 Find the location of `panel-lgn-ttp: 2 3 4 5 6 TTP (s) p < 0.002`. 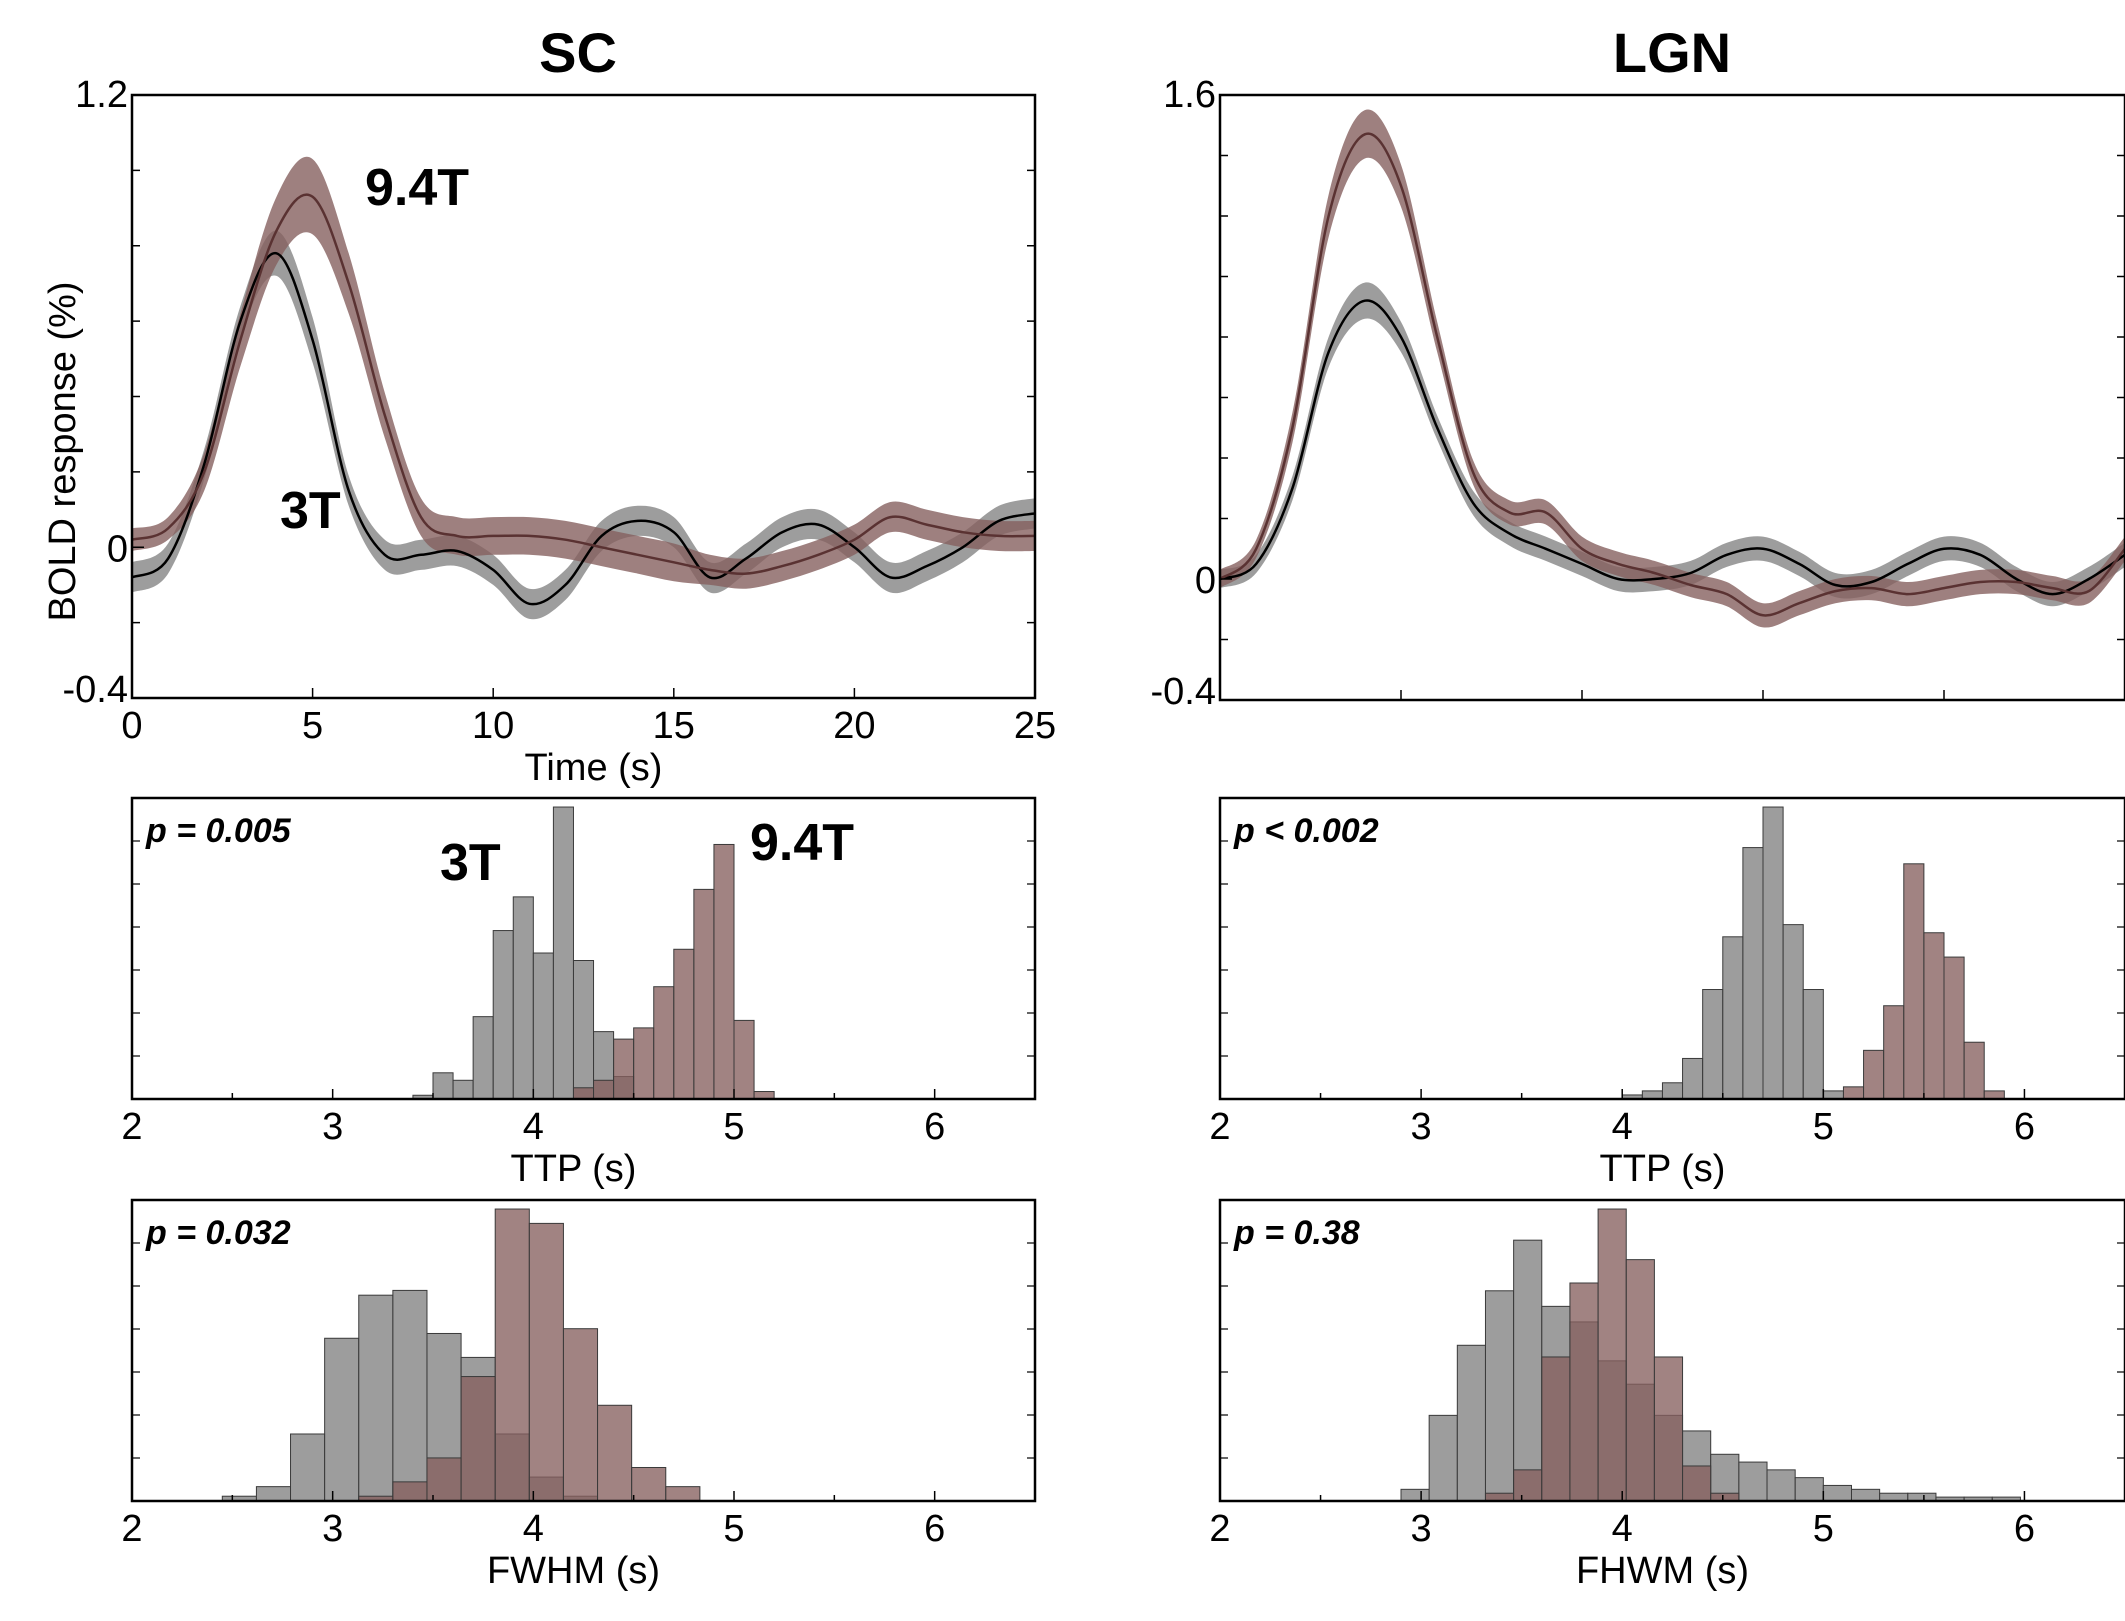

panel-lgn-ttp: 2 3 4 5 6 TTP (s) p < 0.002 is located at coordinates (1667, 993).